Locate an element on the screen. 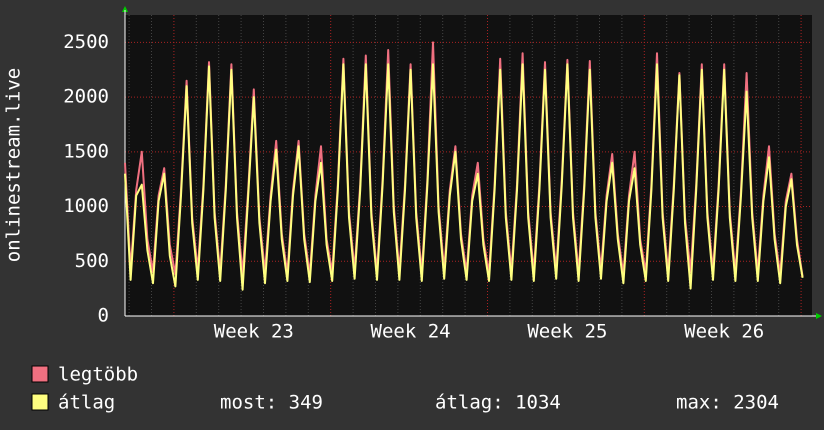 This screenshot has height=430, width=824. y-tick-label: 2500 is located at coordinates (86, 42).